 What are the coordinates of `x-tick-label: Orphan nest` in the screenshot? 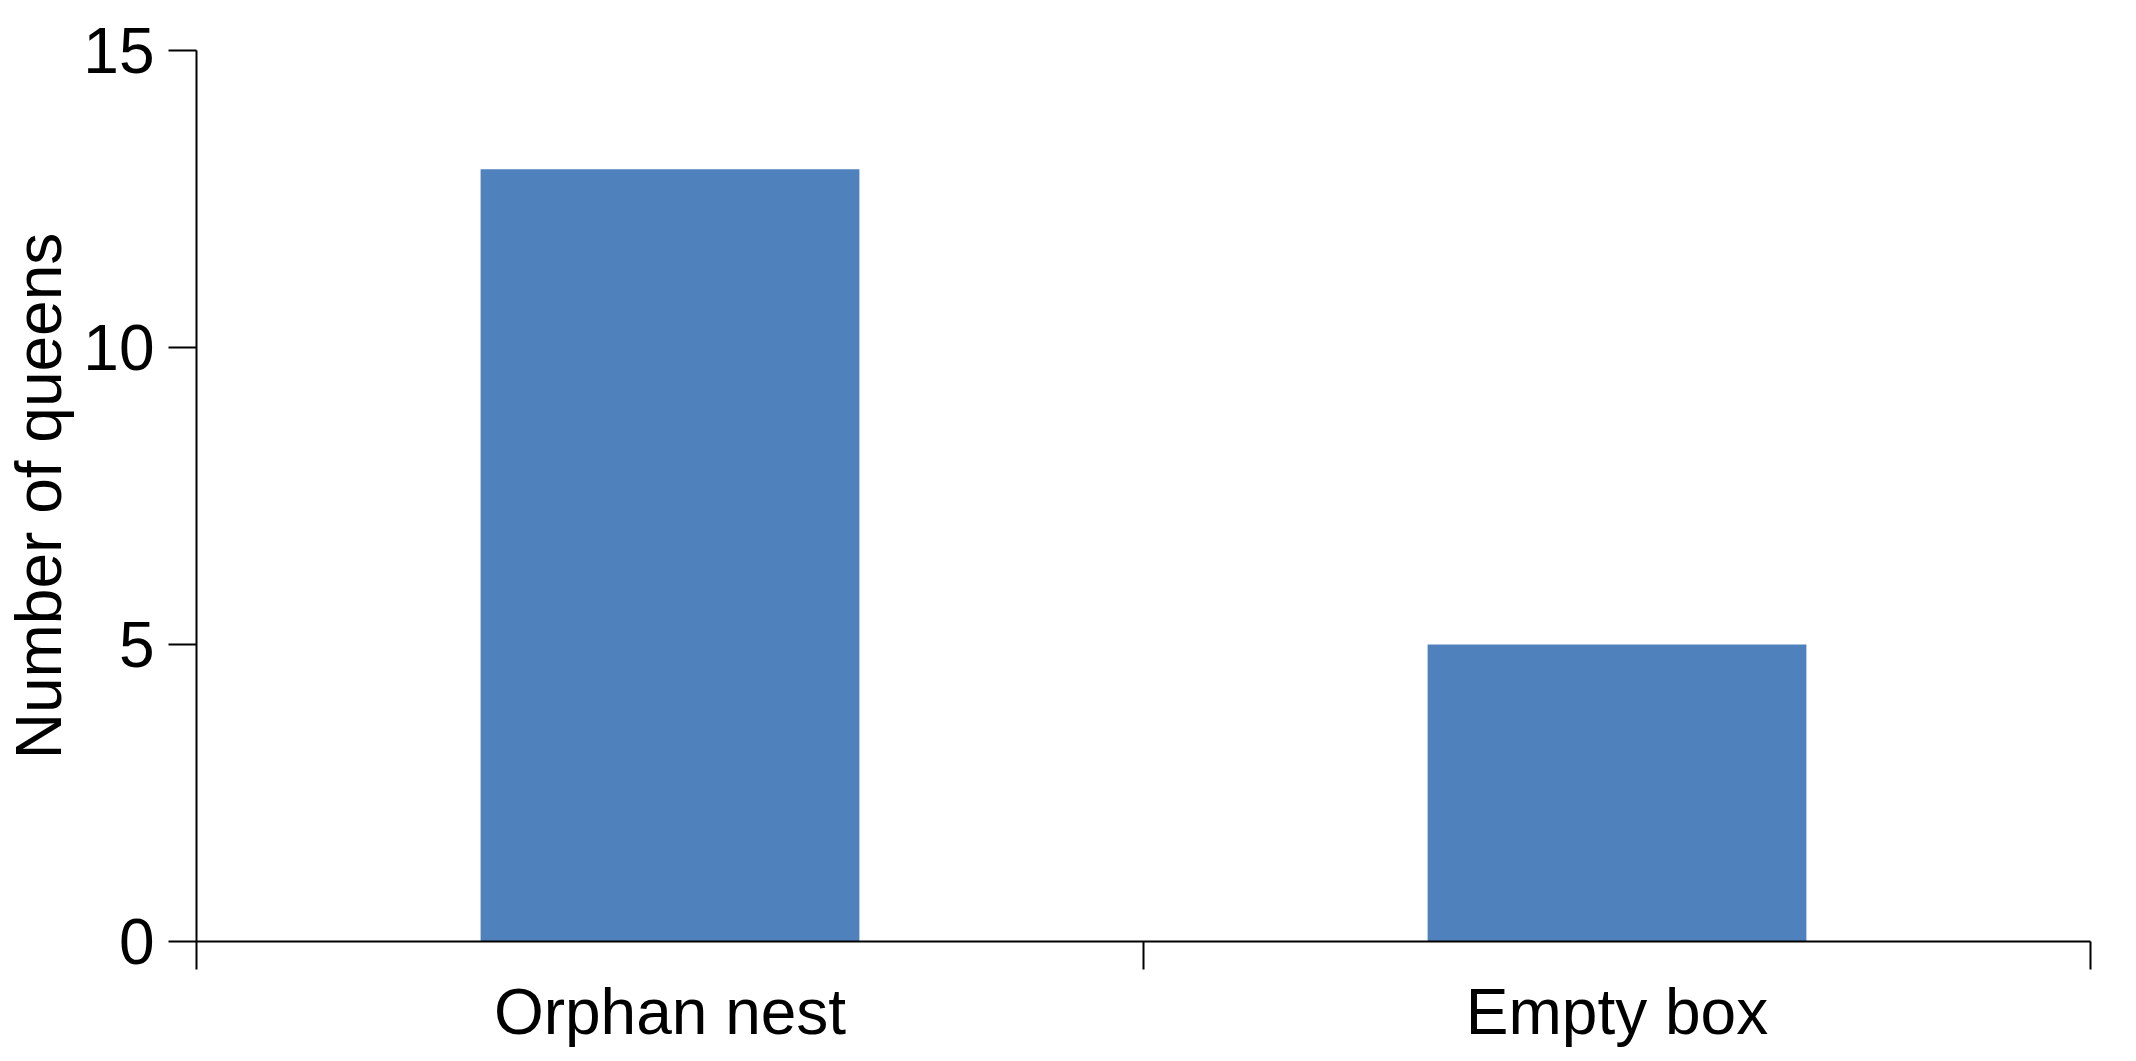 It's located at (670, 1011).